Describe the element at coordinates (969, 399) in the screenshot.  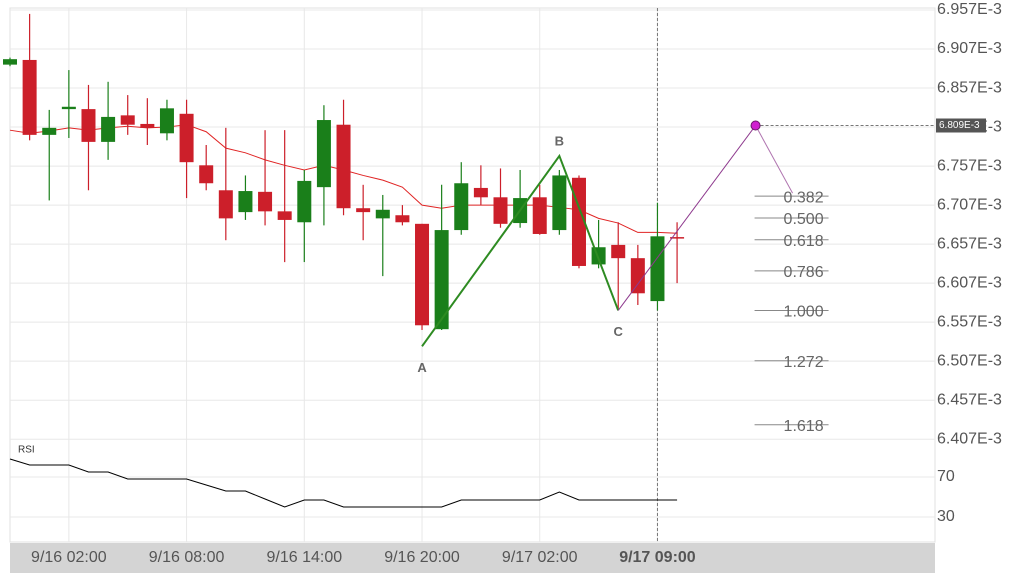
I see `y-tick-label: 6.457E-3` at that location.